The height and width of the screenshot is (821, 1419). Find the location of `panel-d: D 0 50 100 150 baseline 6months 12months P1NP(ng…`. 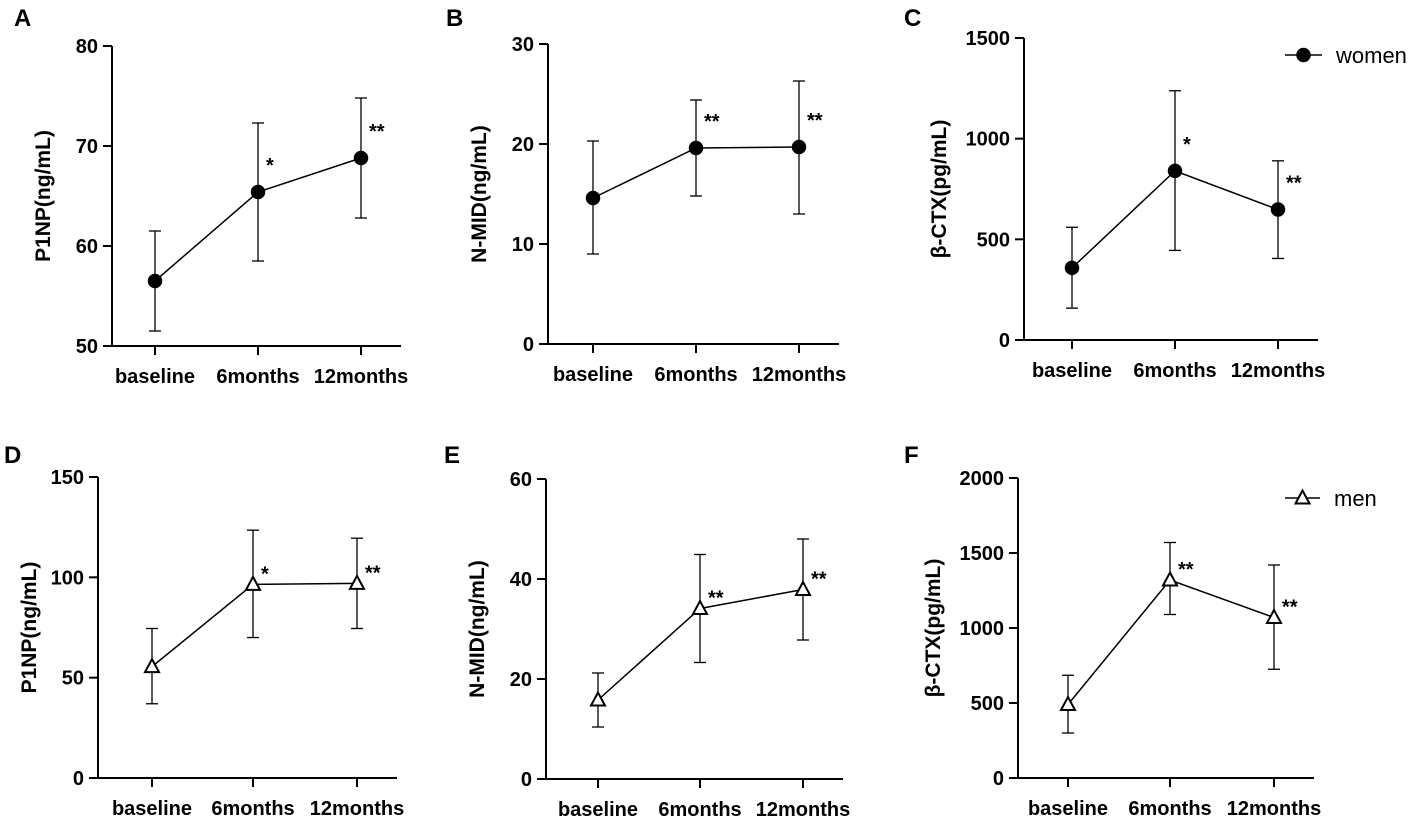

panel-d: D 0 50 100 150 baseline 6months 12months P1NP(ng… is located at coordinates (204, 631).